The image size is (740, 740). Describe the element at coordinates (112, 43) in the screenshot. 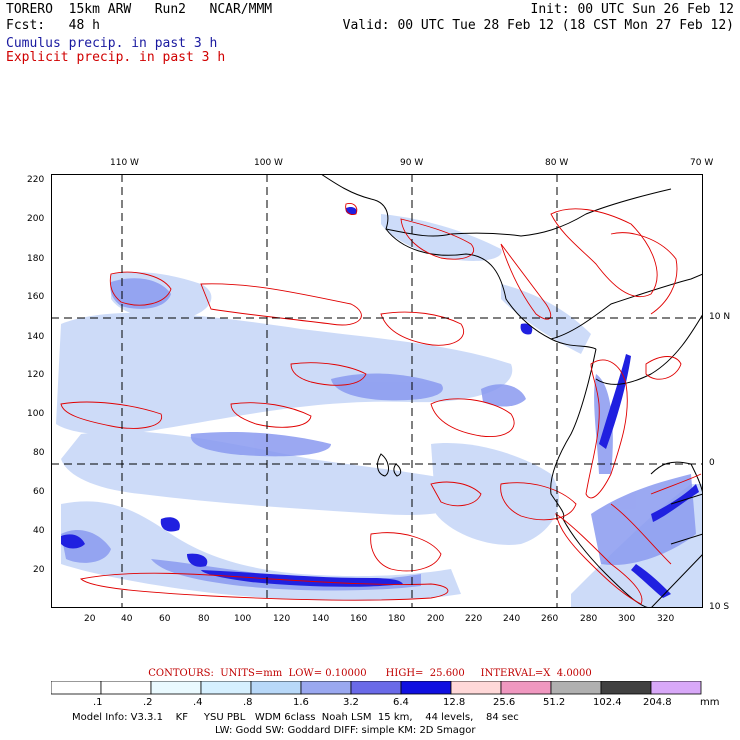

I see `cumulus-label: Cumulus precip. in past 3 h` at that location.